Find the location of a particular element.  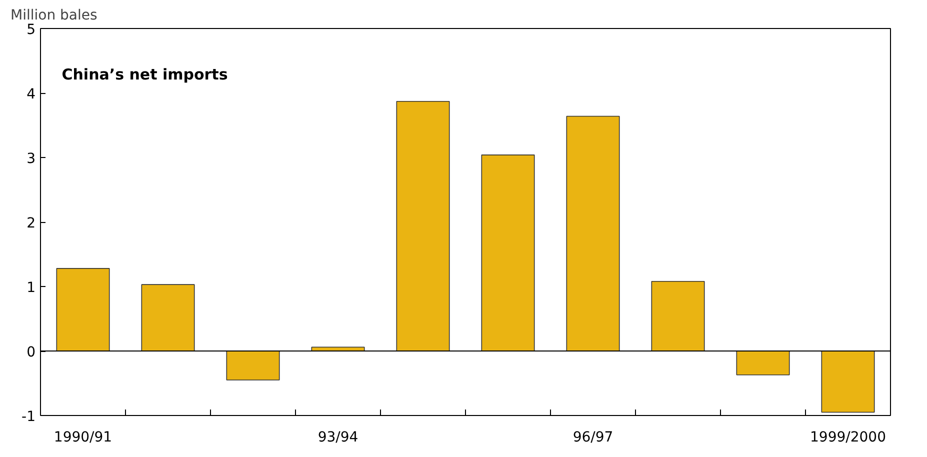

y-tick-label: 3 is located at coordinates (31, 159).